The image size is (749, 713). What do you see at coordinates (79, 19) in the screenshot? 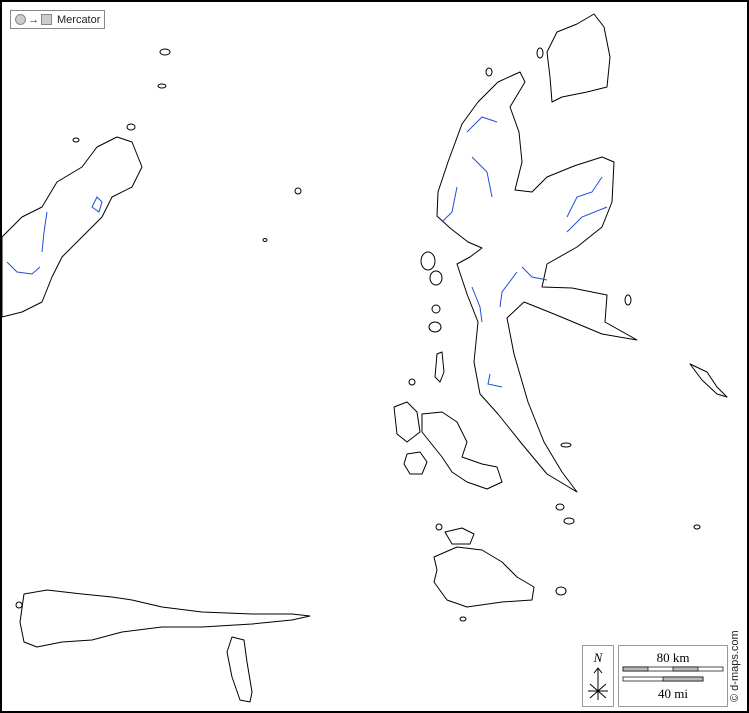
I see `projection-name: Mercator` at bounding box center [79, 19].